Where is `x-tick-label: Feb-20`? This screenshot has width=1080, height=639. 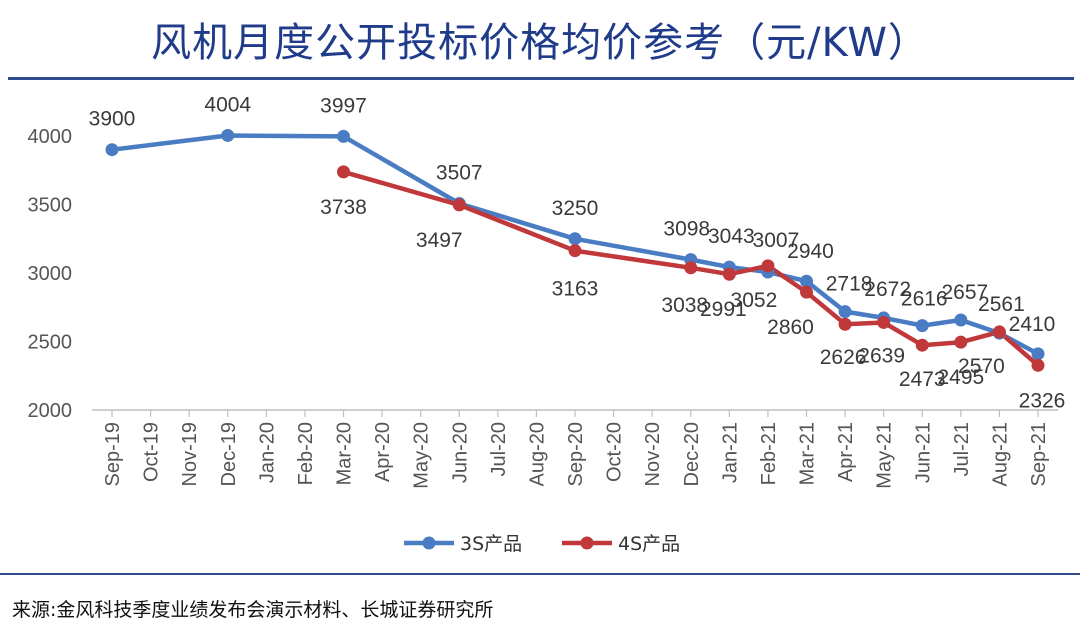 x-tick-label: Feb-20 is located at coordinates (306, 453).